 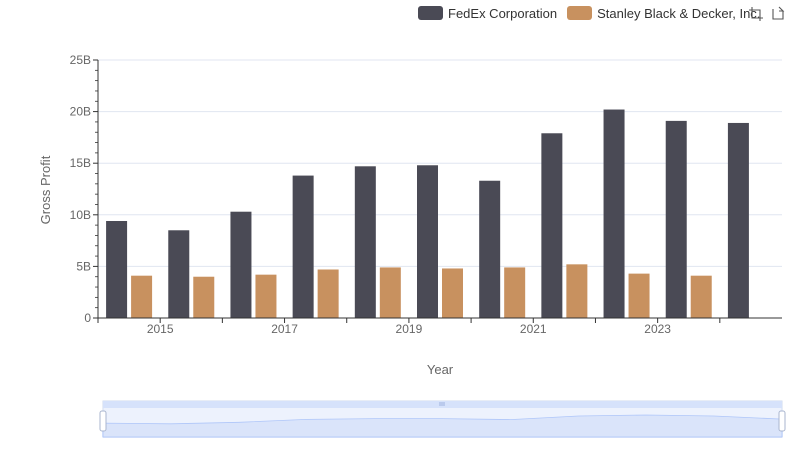 I want to click on y-tick-label: 20B, so click(x=80, y=112).